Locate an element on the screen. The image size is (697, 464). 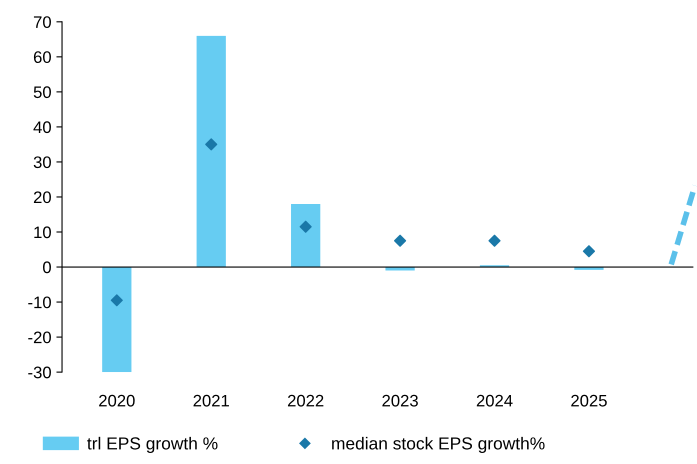
x-tick-label: 2025 is located at coordinates (589, 400).